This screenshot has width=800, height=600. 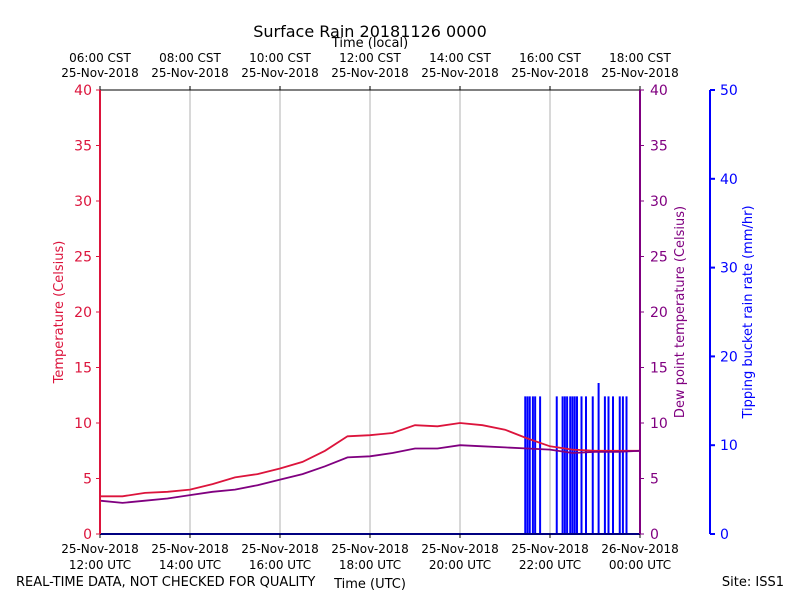 What do you see at coordinates (166, 582) in the screenshot?
I see `quality-note: REAL-TIME DATA, NOT CHECKED FOR QUALITY` at bounding box center [166, 582].